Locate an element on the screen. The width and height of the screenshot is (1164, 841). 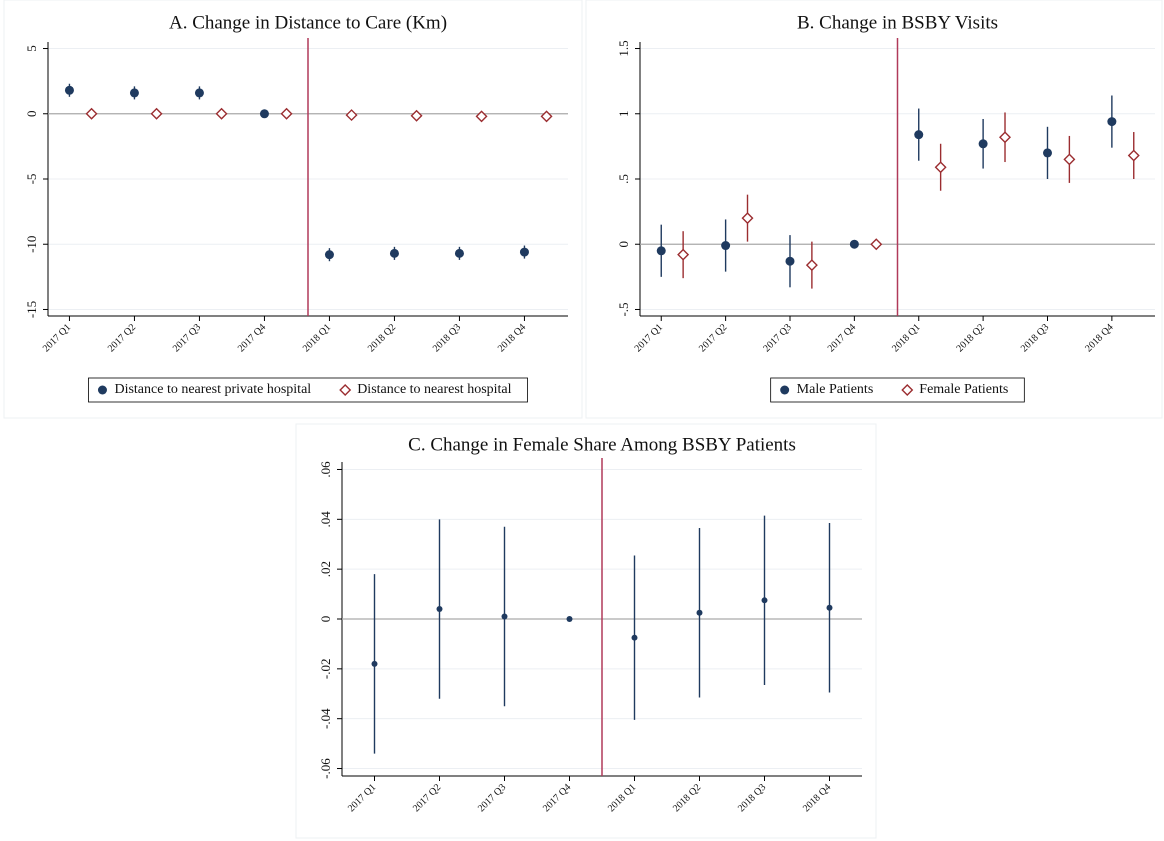
y-tick-label: .5 is located at coordinates (623, 179).